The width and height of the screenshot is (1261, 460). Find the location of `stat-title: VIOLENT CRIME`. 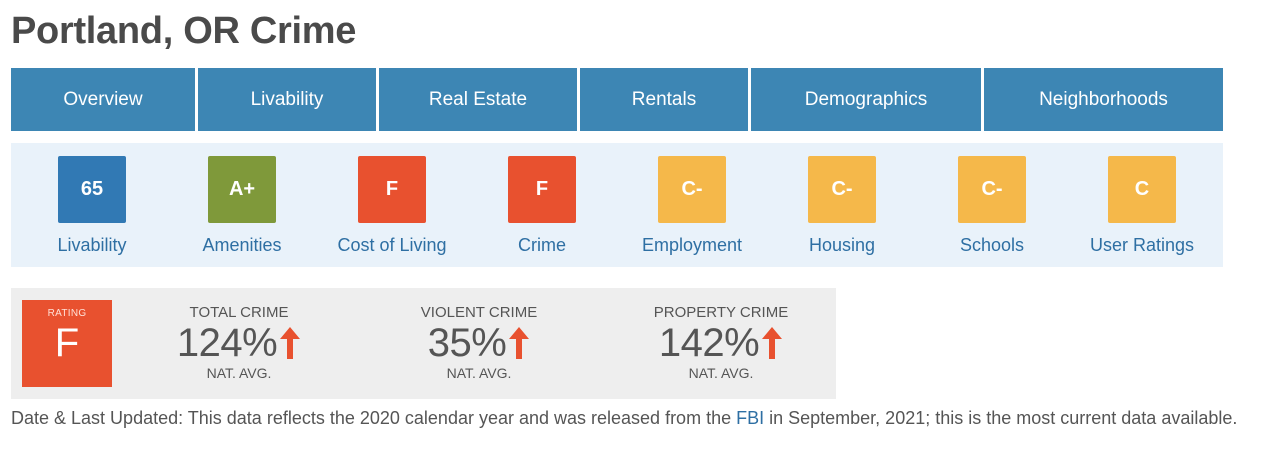

stat-title: VIOLENT CRIME is located at coordinates (479, 312).